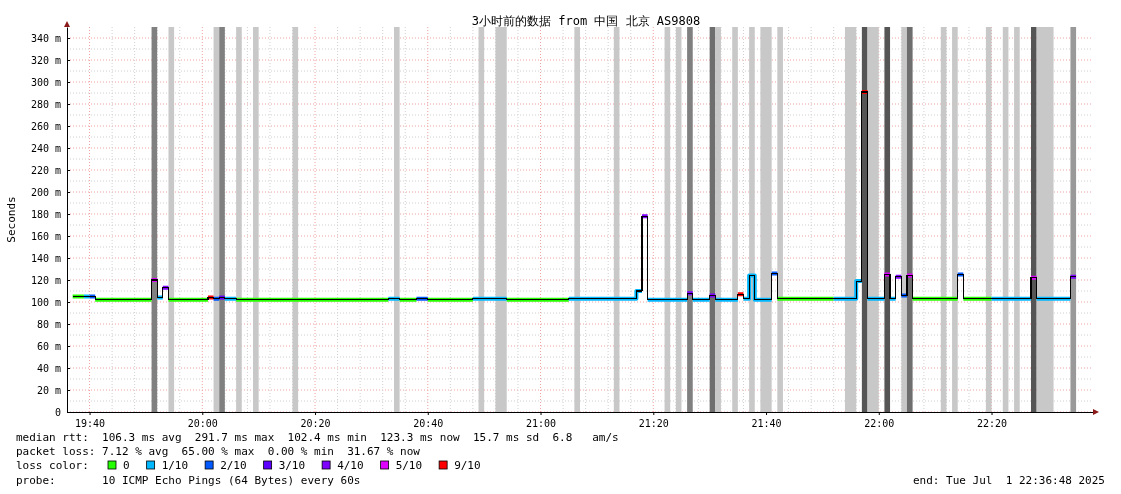 The width and height of the screenshot is (1121, 494). Describe the element at coordinates (292, 465) in the screenshot. I see `legend-label: 3/10` at that location.